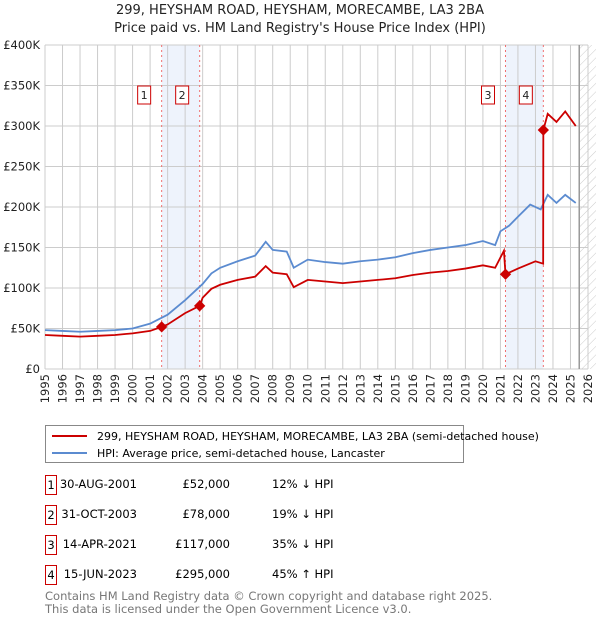 The image size is (600, 620). I want to click on sale-label: 1, so click(144, 95).